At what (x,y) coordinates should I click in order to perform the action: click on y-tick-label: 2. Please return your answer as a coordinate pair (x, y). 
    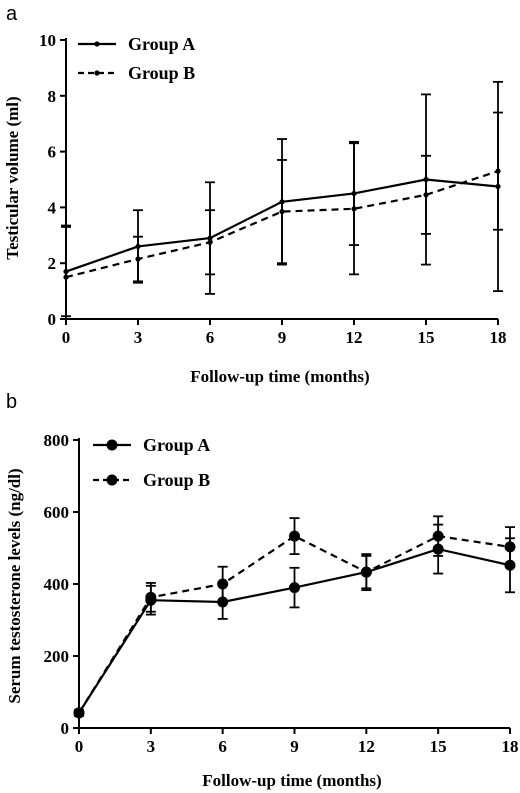
    Looking at the image, I should click on (52, 263).